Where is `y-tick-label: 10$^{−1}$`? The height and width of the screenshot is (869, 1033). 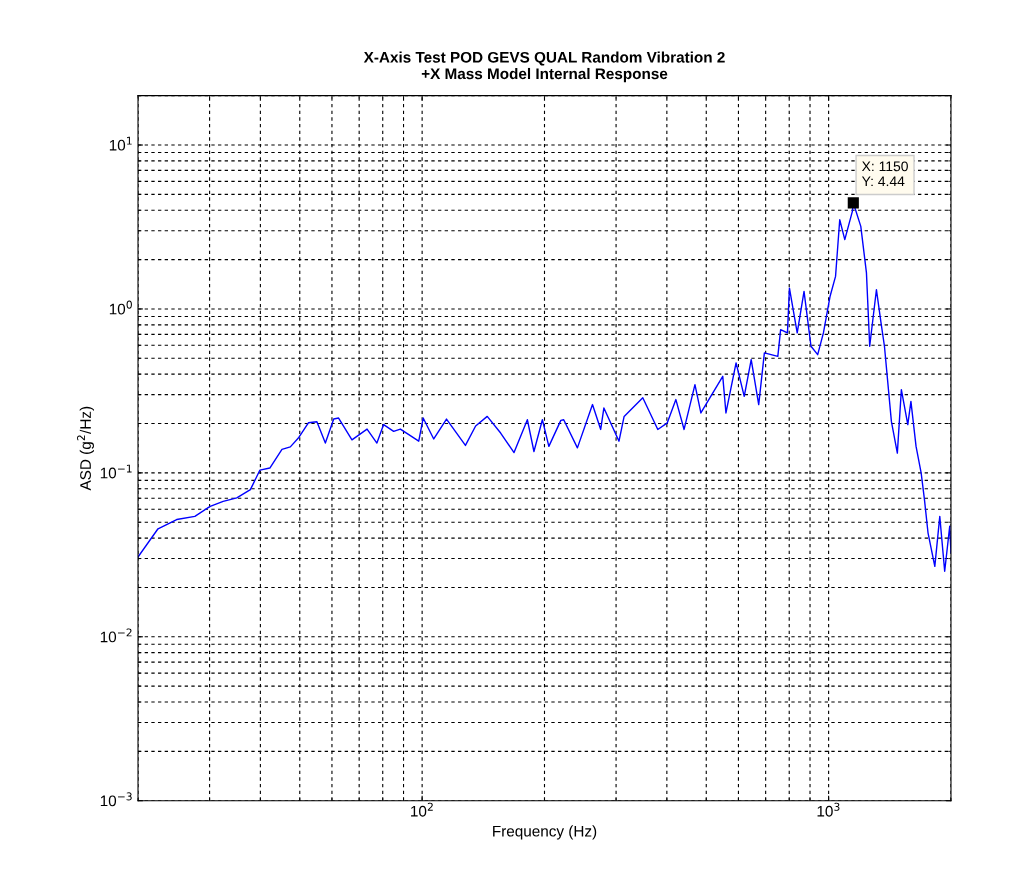
y-tick-label: 10$^{−1}$ is located at coordinates (116, 471).